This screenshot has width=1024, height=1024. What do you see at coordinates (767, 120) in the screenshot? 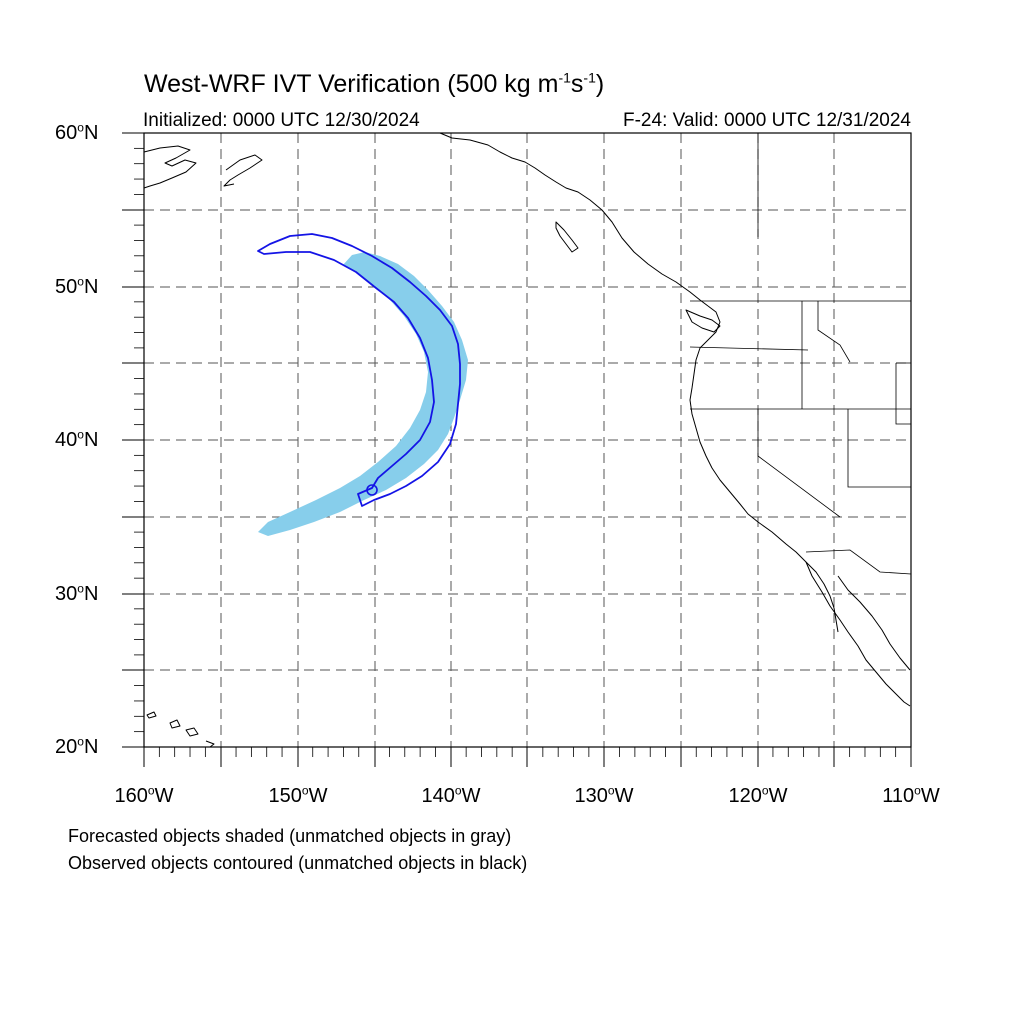
I see `valid-time-label: F-24: Valid: 0000 UTC 12/31/2024` at bounding box center [767, 120].